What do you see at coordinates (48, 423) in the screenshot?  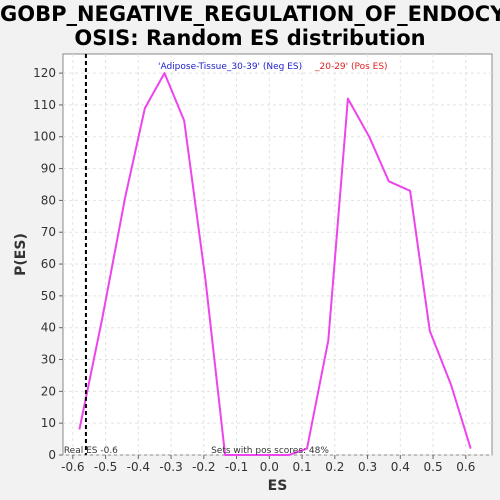 I see `y-tick-label: 10` at bounding box center [48, 423].